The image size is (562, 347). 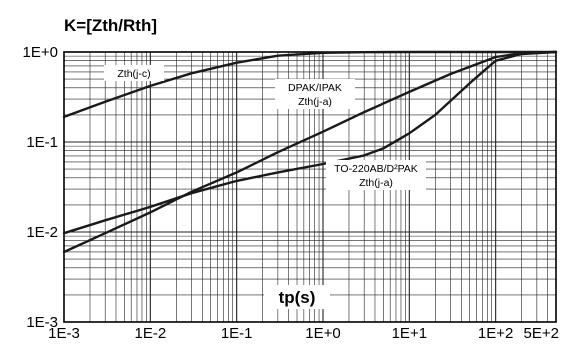 I want to click on x-tick-labels: 1E-3 1E-2 1E-1 1E+0 1E+1 1E+2 5E+2, so click(x=303, y=333).